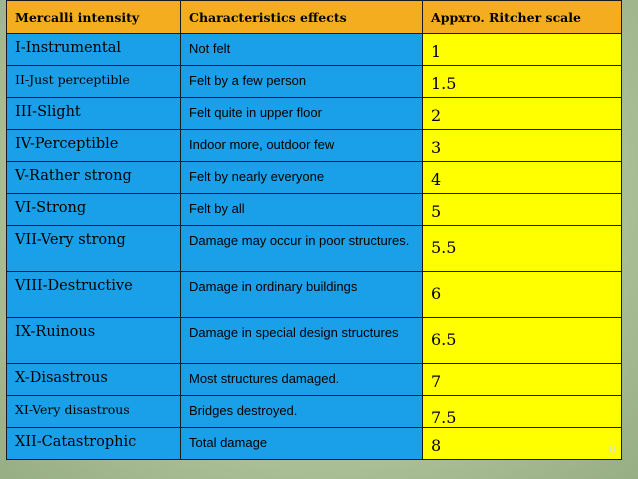 The width and height of the screenshot is (638, 479). I want to click on scale-cell: 5.5, so click(522, 248).